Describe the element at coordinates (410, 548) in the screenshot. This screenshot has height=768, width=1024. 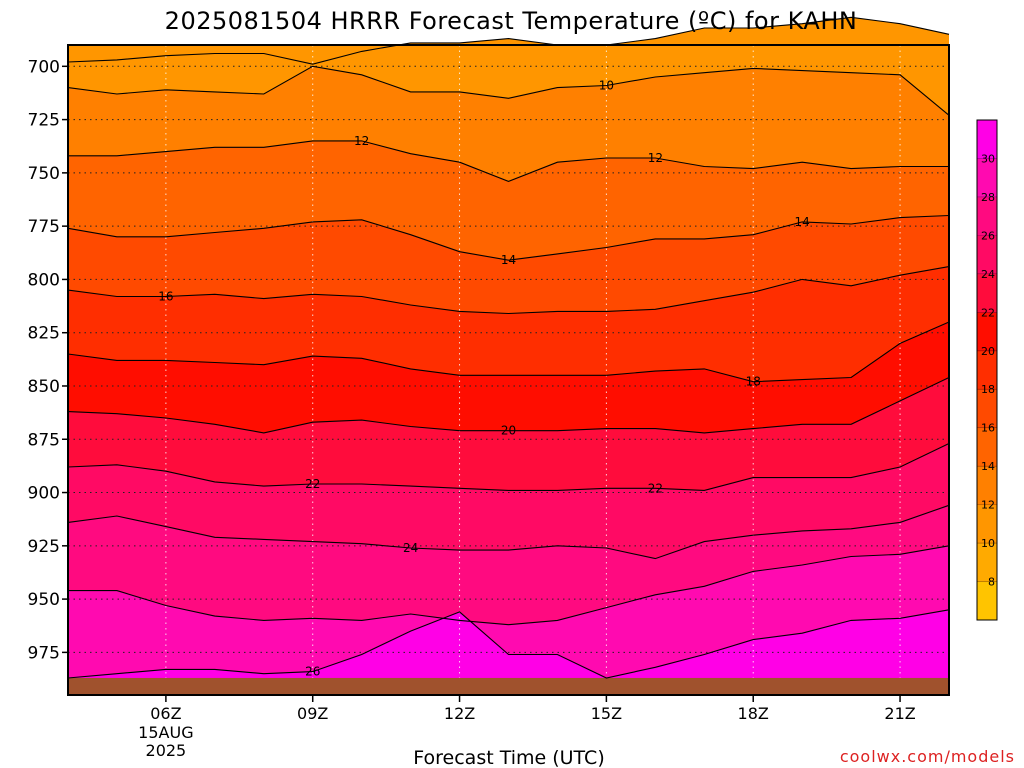
I see `contour-label: 24` at that location.